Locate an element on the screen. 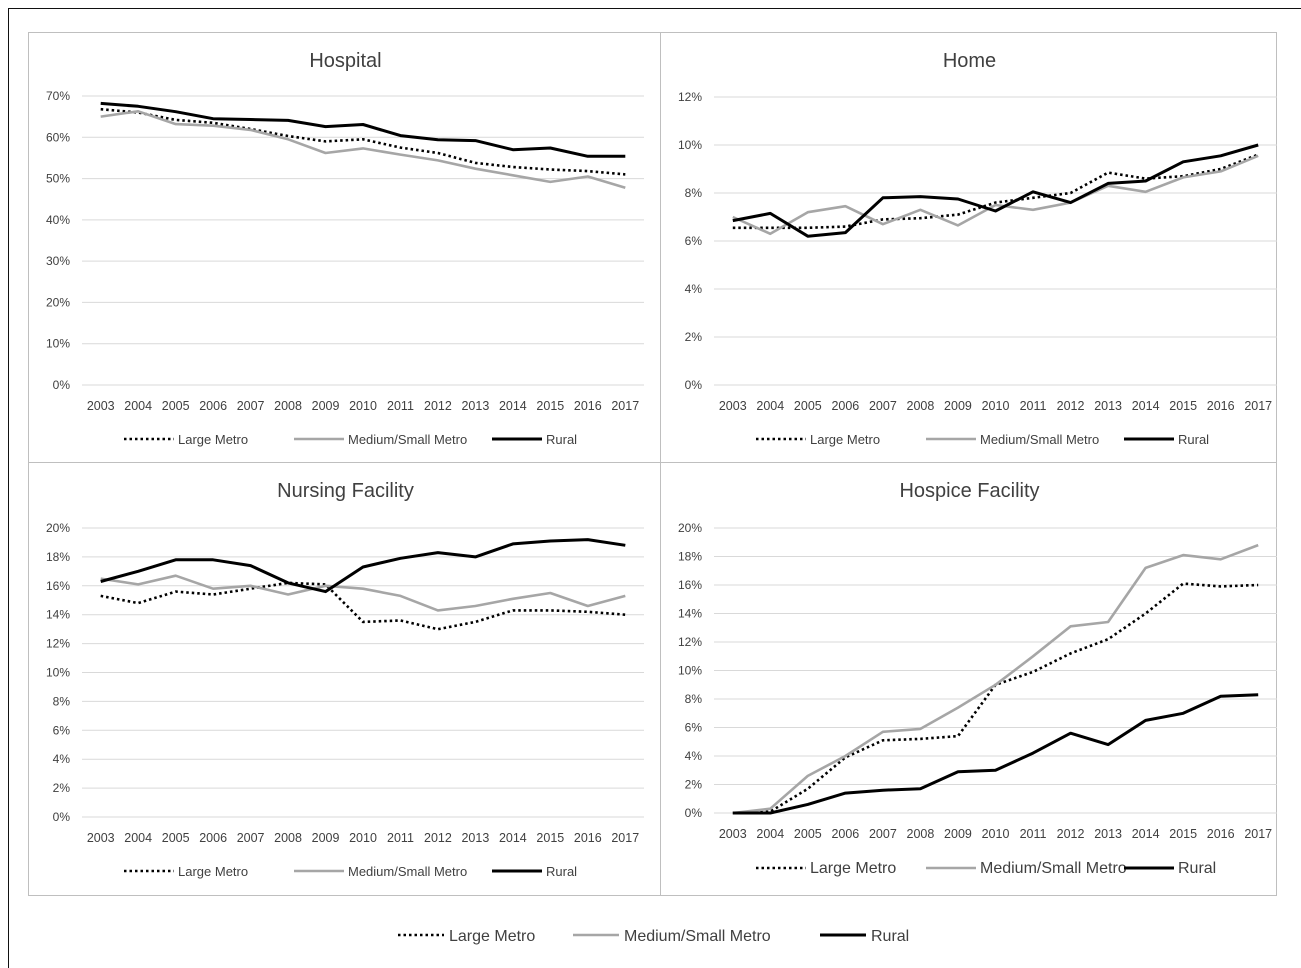 The width and height of the screenshot is (1301, 968). y-tick-label: 70% is located at coordinates (58, 96).